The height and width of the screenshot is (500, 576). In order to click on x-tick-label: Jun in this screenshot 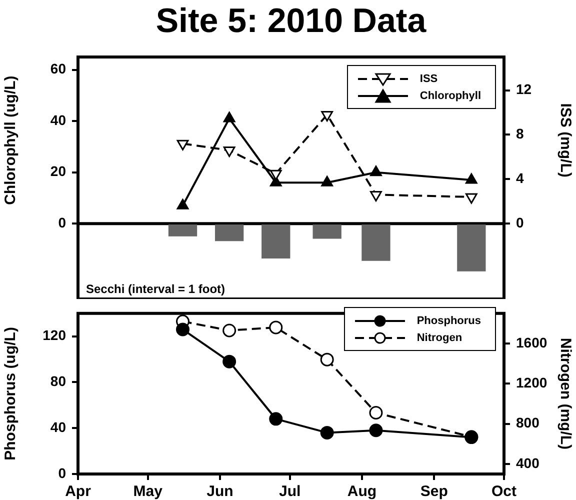, I will do `click(220, 491)`.